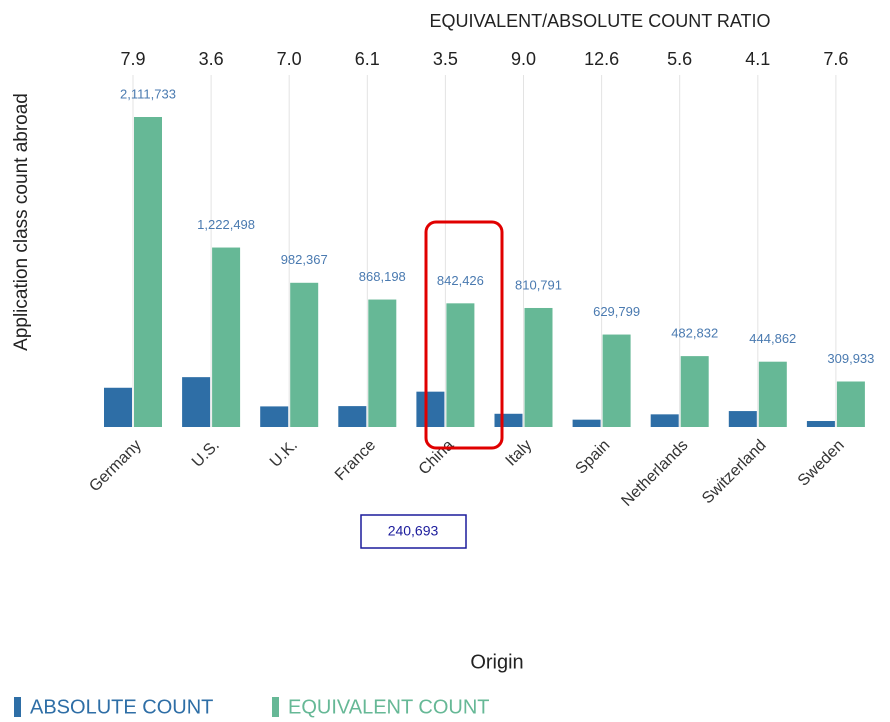 This screenshot has height=722, width=890. I want to click on ratio-label: 3.6, so click(211, 59).